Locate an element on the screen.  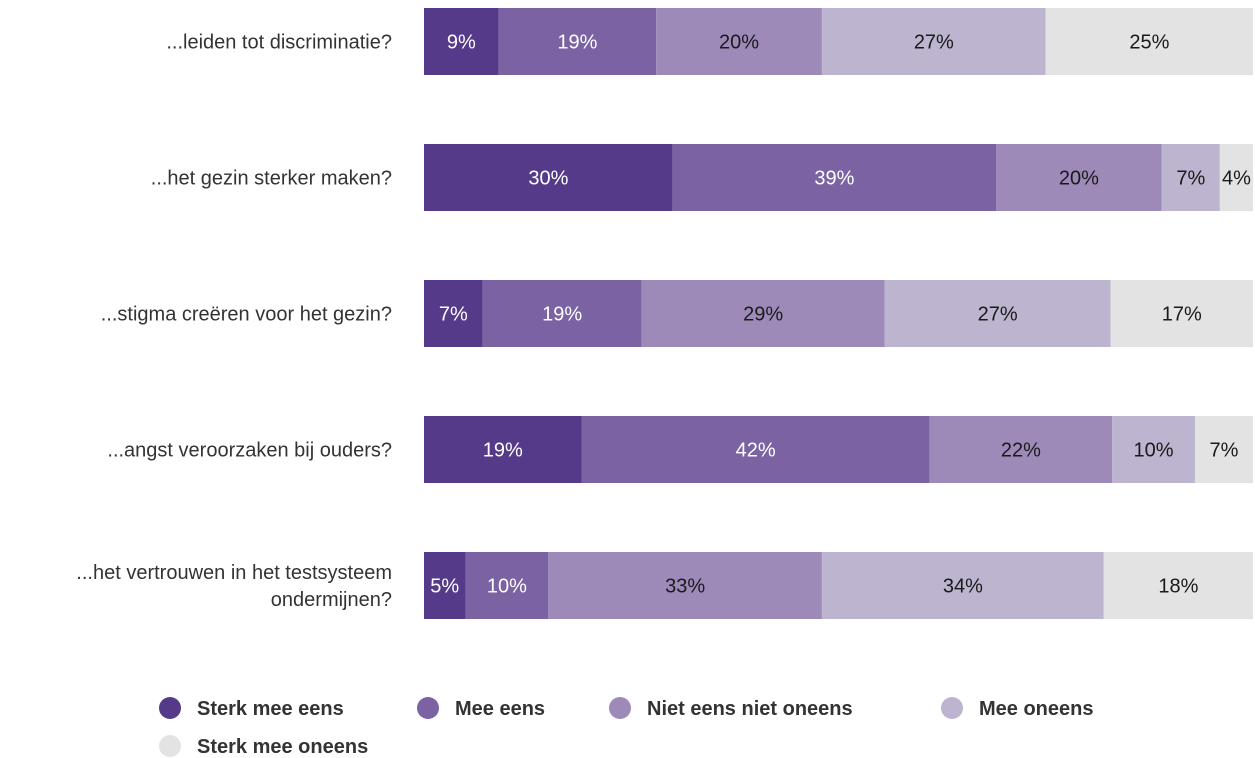
data-label: 4% is located at coordinates (1236, 179).